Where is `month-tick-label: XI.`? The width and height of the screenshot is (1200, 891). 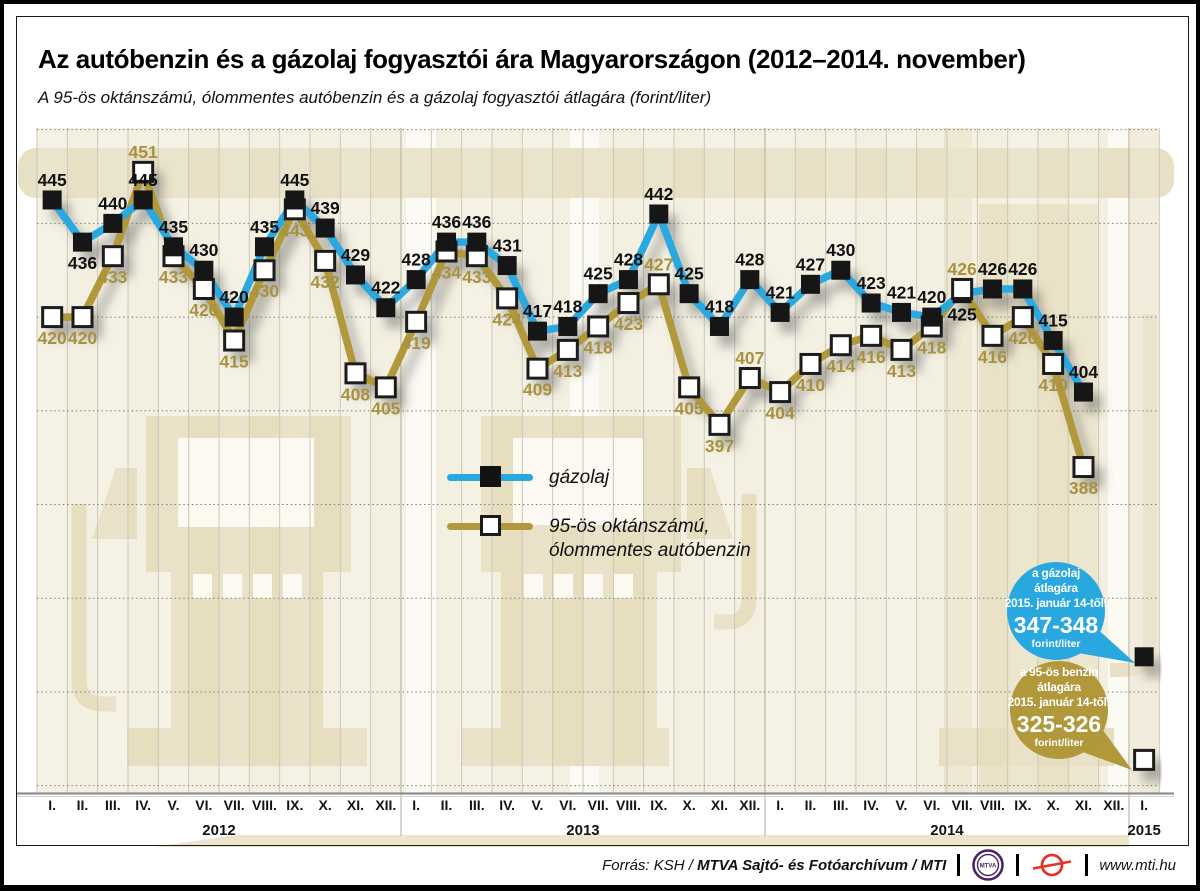 month-tick-label: XI. is located at coordinates (719, 805).